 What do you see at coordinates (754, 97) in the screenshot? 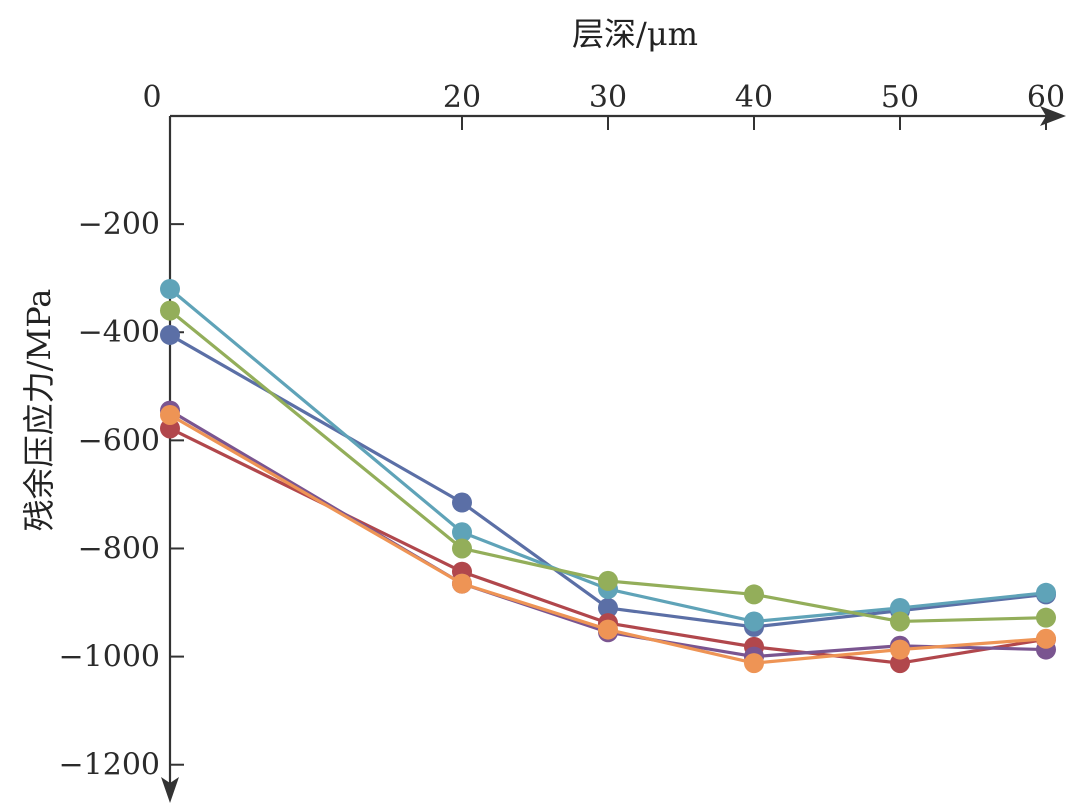
I see `x-tick-label: 40` at bounding box center [754, 97].